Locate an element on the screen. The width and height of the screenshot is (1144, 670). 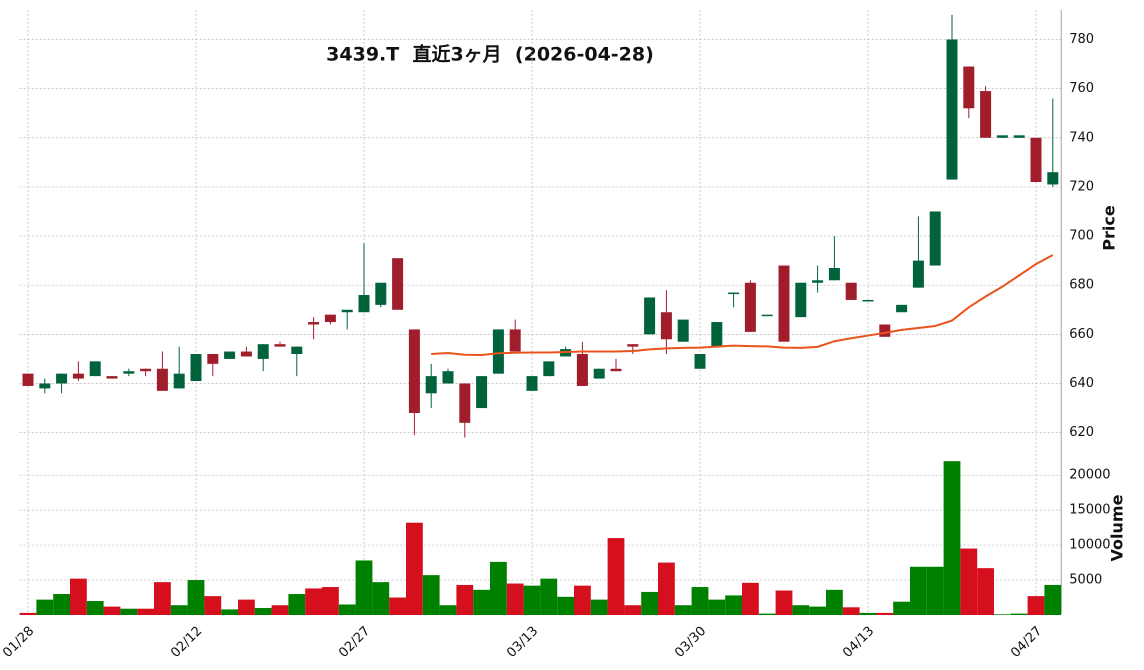
y-tick-label: 700 is located at coordinates (1081, 236).